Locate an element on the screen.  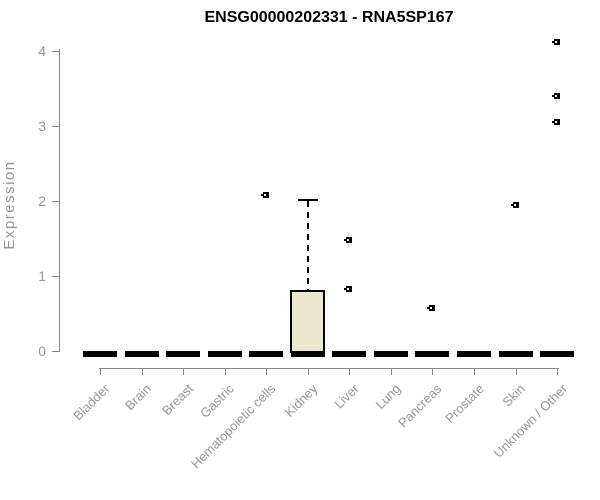
x-category-label-text: Prostate is located at coordinates (464, 403).